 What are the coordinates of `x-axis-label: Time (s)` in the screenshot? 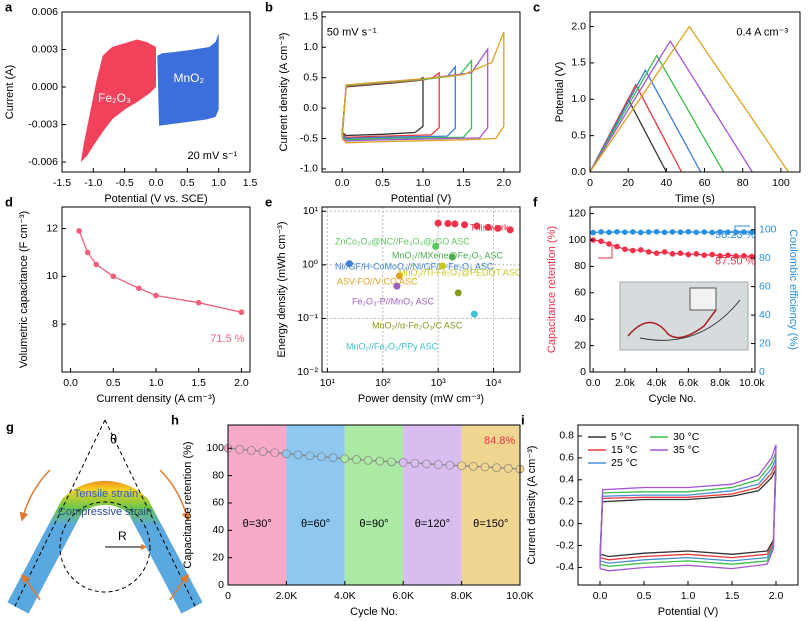 It's located at (695, 199).